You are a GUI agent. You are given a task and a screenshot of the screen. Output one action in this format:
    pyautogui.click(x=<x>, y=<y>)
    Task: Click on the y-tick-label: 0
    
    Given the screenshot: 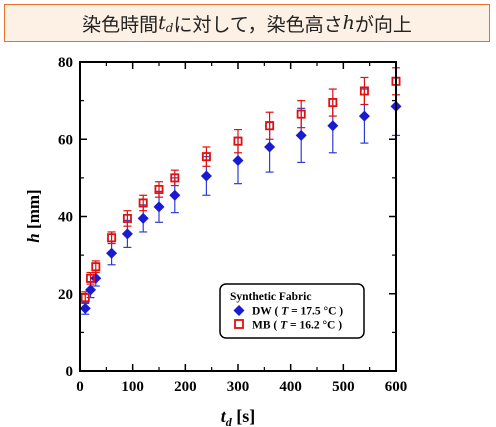 What is the action you would take?
    pyautogui.click(x=70, y=372)
    